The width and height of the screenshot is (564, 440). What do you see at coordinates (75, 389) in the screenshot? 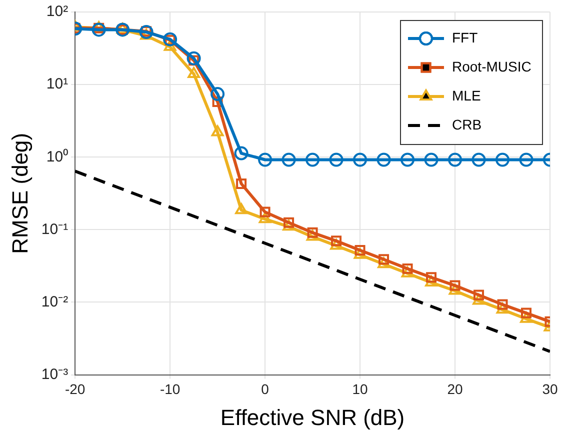
I see `x-tick-label: -20` at bounding box center [75, 389].